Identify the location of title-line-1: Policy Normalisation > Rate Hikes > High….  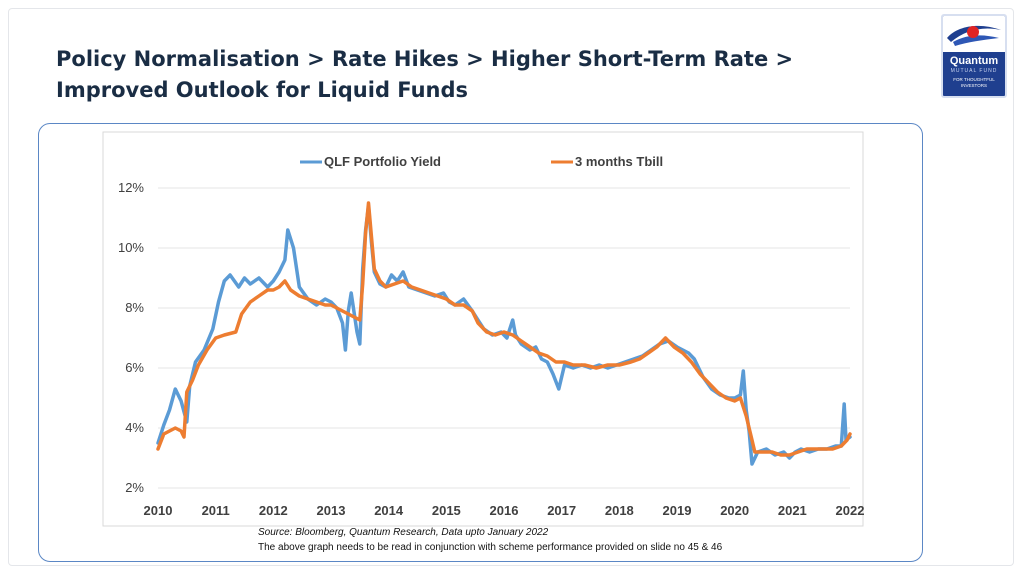
(425, 59).